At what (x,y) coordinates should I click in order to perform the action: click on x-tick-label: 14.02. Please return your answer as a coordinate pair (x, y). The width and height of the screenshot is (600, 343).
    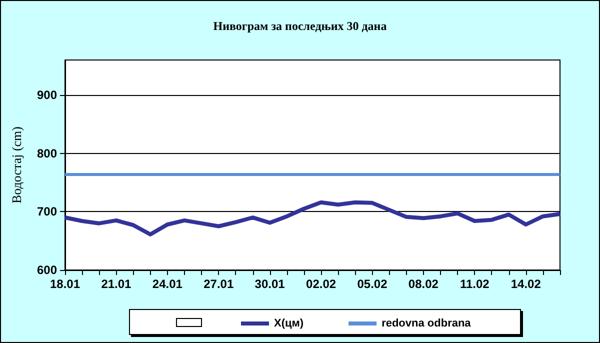
    Looking at the image, I should click on (526, 284).